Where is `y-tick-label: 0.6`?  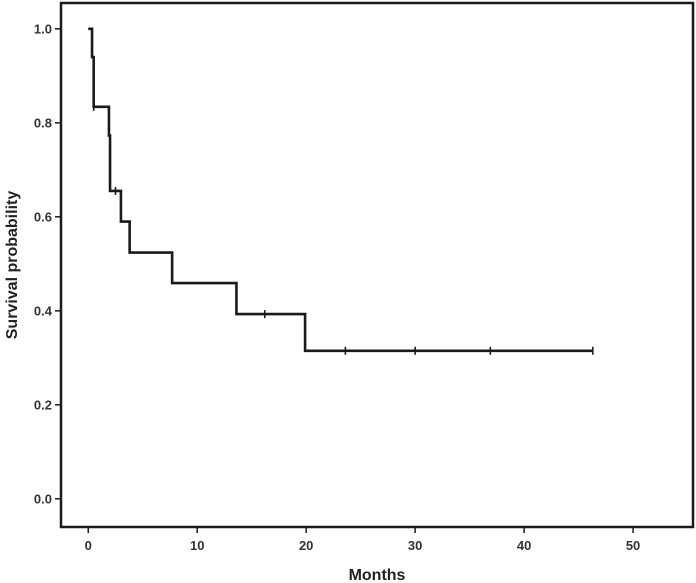
y-tick-label: 0.6 is located at coordinates (43, 216).